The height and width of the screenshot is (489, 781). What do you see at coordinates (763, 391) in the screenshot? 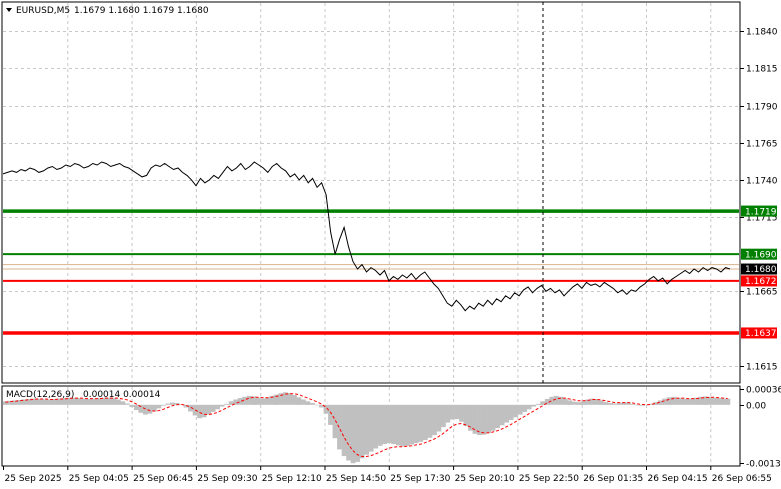
I see `macd-axis-label: 0.00036` at bounding box center [763, 391].